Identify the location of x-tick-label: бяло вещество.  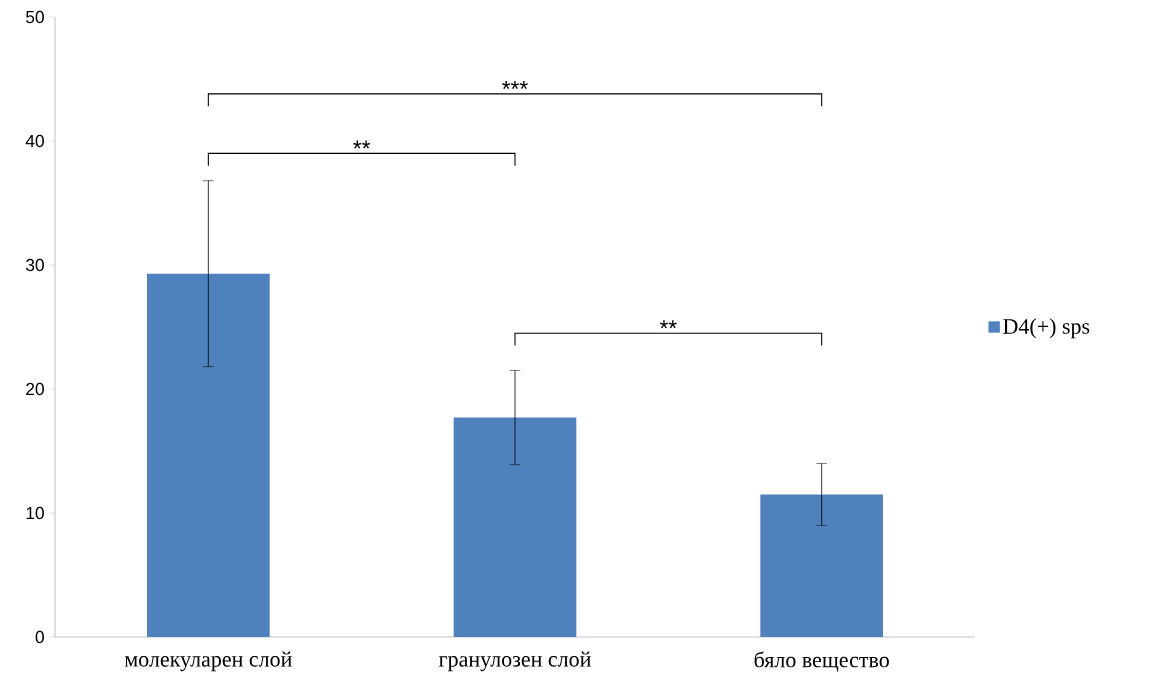
(821, 661).